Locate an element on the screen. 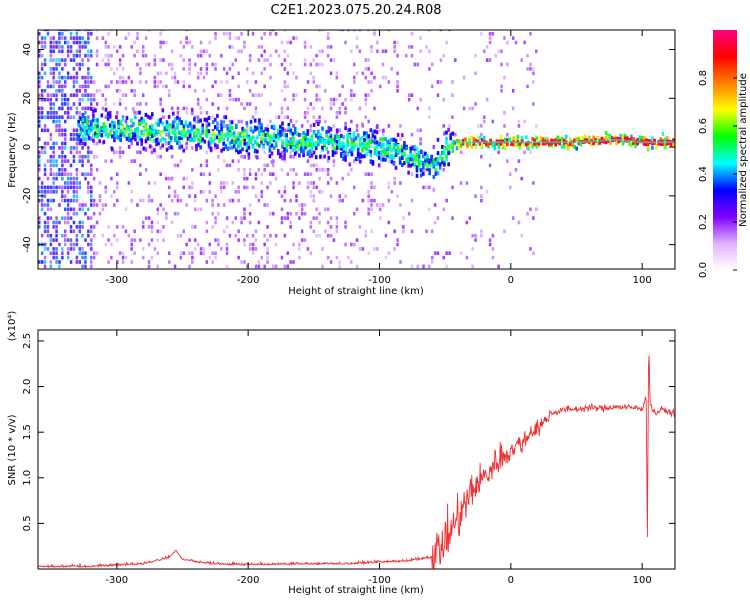 The height and width of the screenshot is (604, 750). spectrogram-ytick-label: -40 is located at coordinates (27, 244).